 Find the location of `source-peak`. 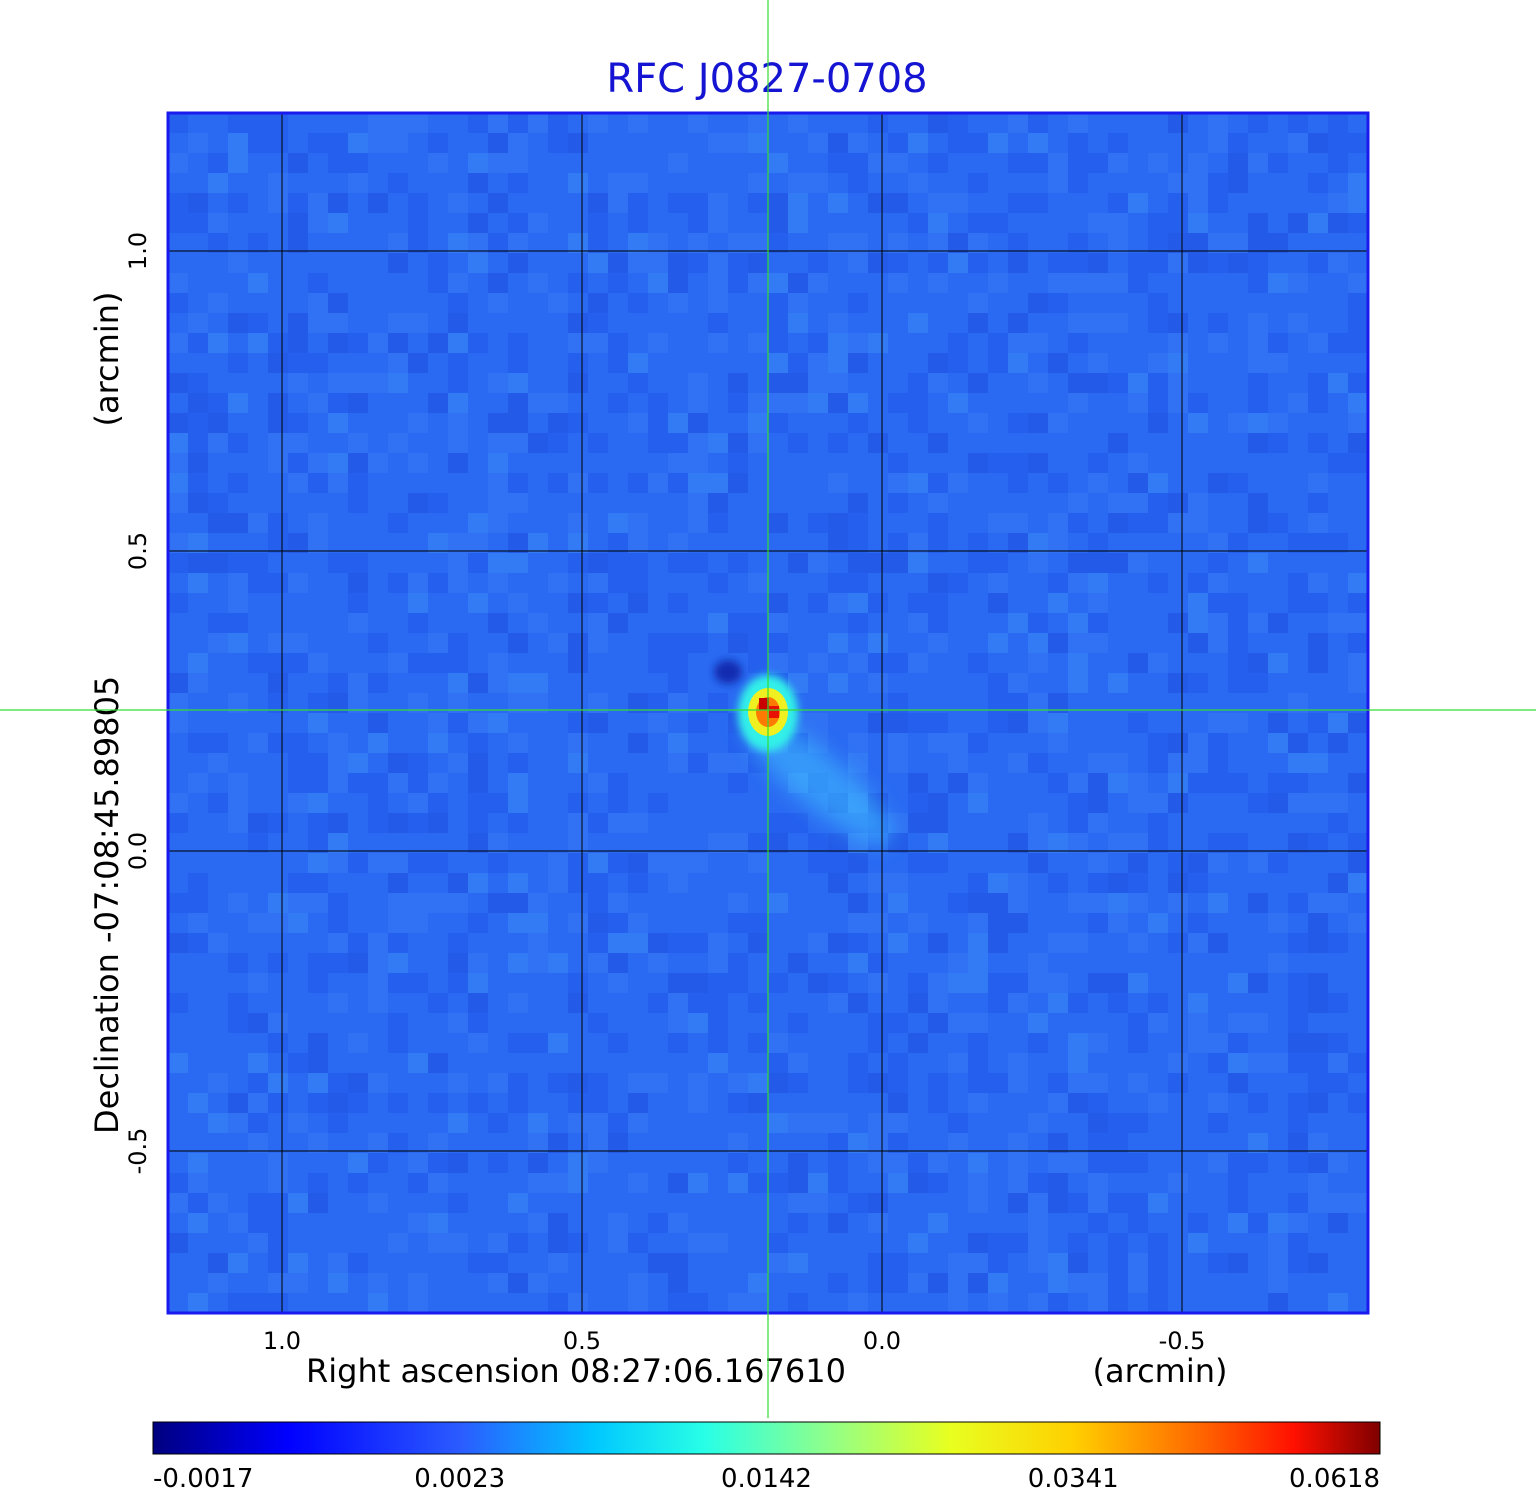

source-peak is located at coordinates (764, 704).